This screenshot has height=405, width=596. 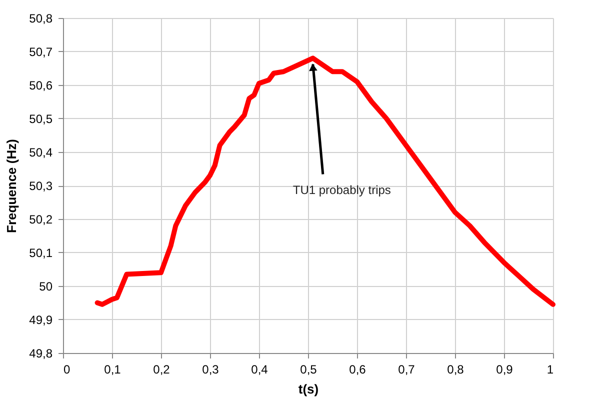 What do you see at coordinates (41, 253) in the screenshot?
I see `y-tick-label: 50,1` at bounding box center [41, 253].